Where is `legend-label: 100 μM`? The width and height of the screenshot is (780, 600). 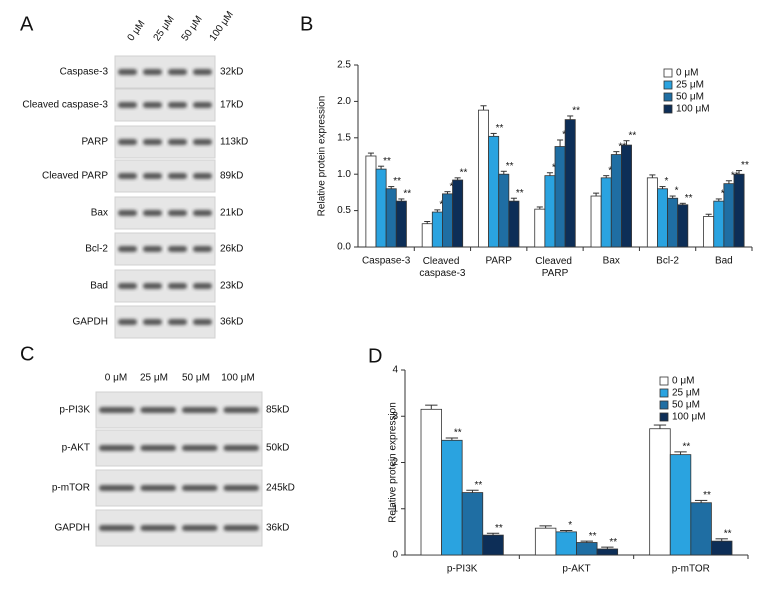
legend-label: 100 μM is located at coordinates (693, 109).